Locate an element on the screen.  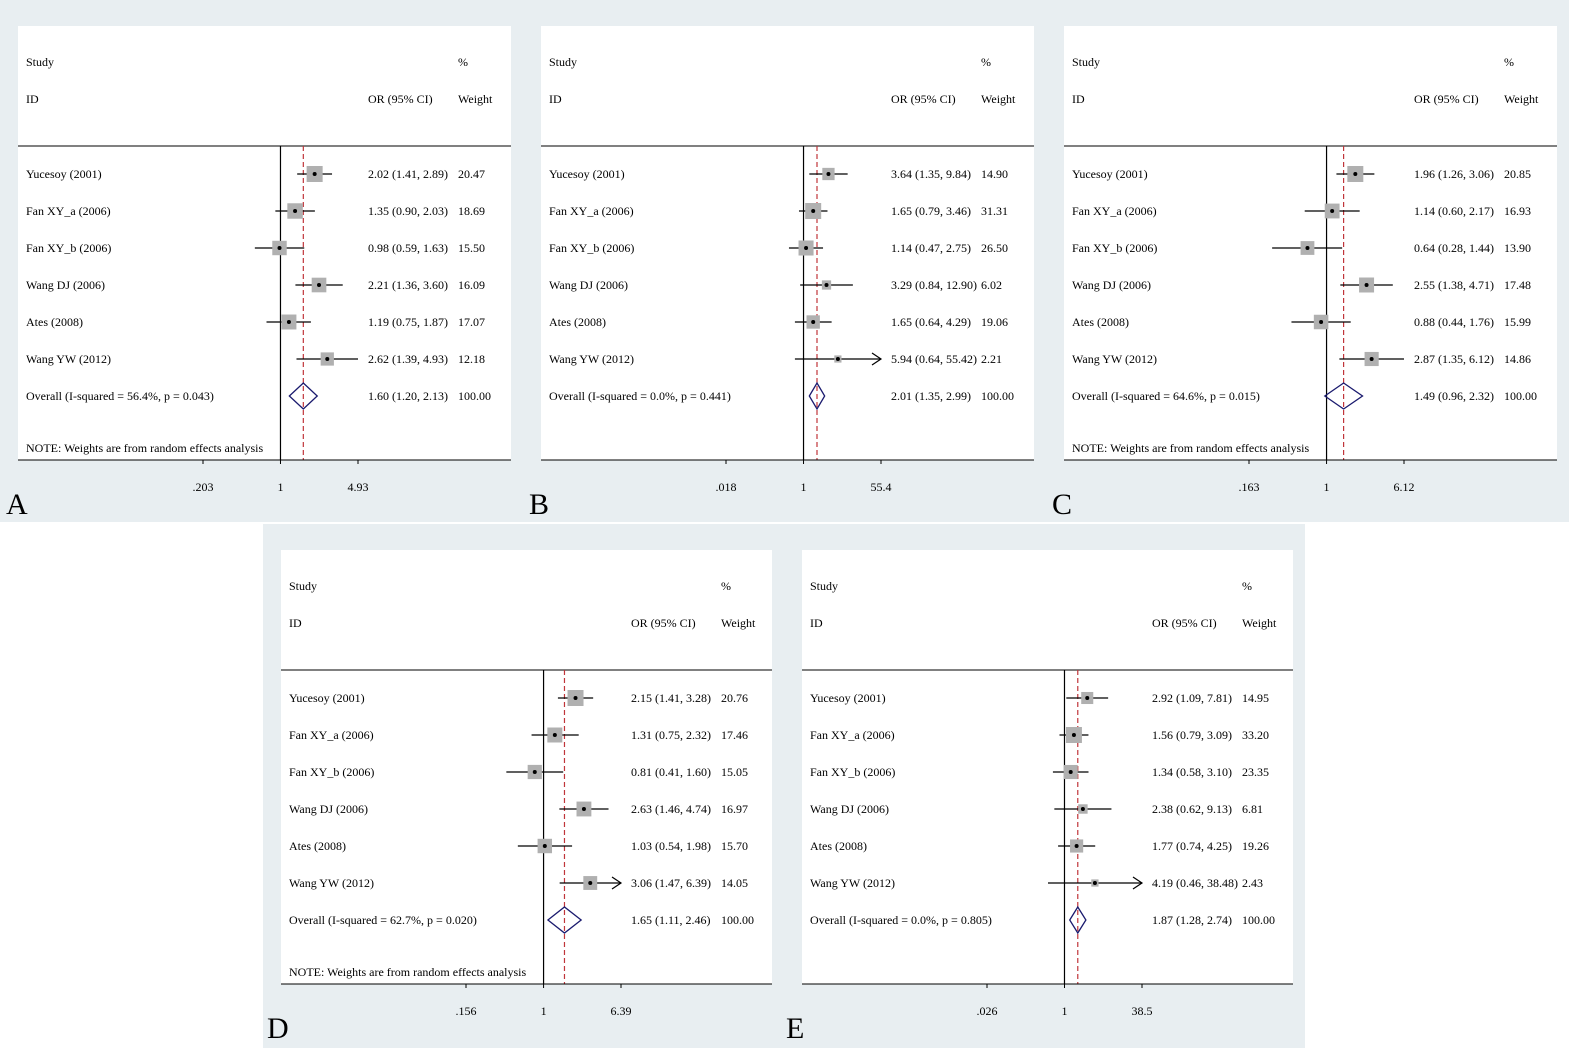
study-or-ci: 1.96 (1.26, 3.06) is located at coordinates (1454, 174).